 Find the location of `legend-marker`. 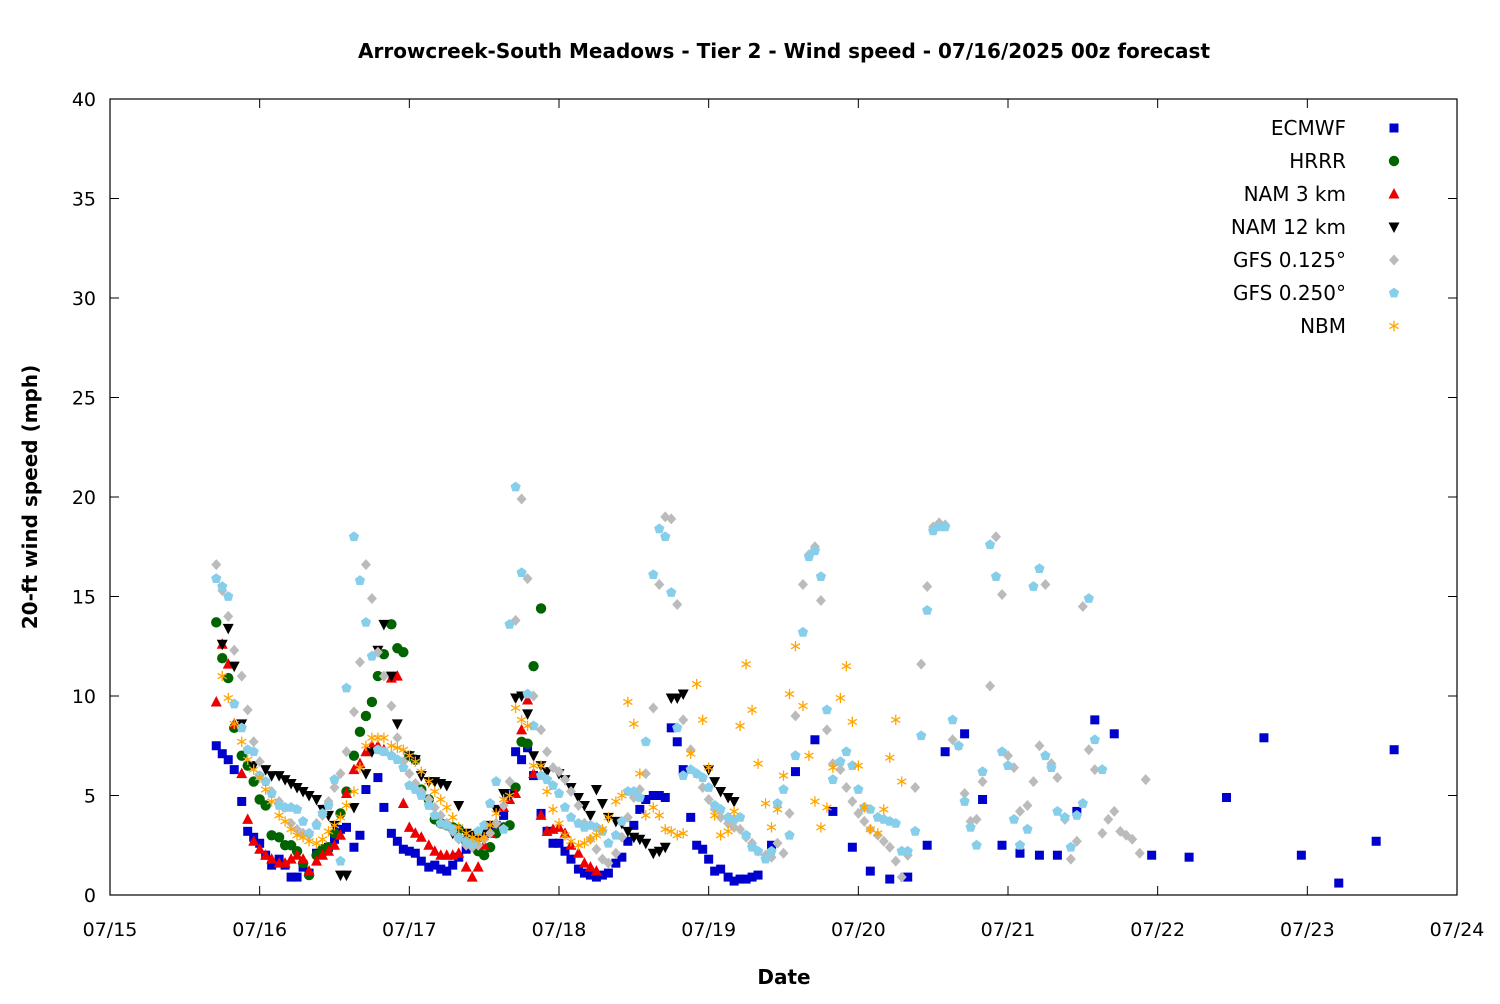

legend-marker is located at coordinates (1394, 326).